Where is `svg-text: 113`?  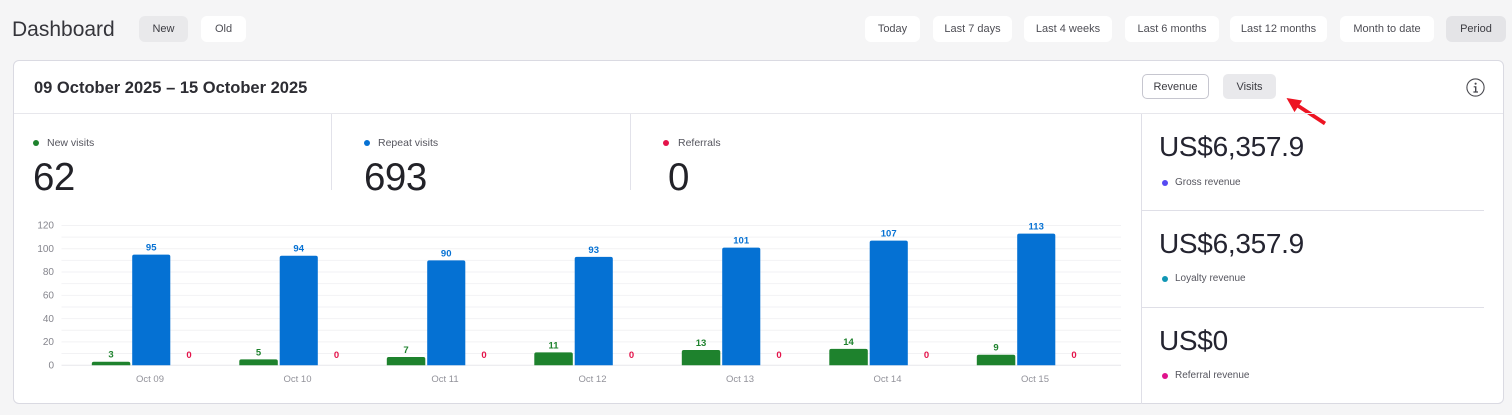
svg-text: 113 is located at coordinates (1036, 227).